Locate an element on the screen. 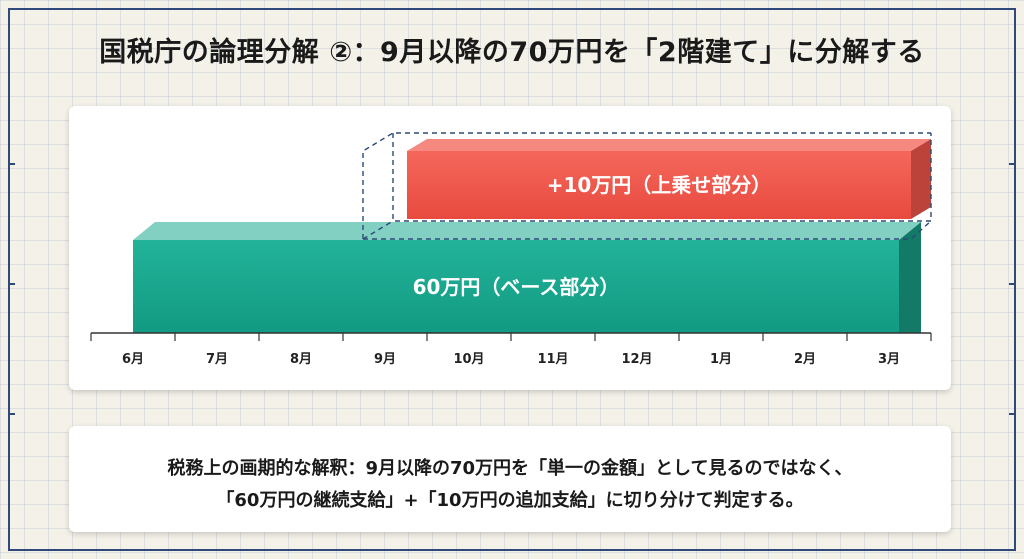 The image size is (1024, 559). month-label: 2月 is located at coordinates (805, 359).